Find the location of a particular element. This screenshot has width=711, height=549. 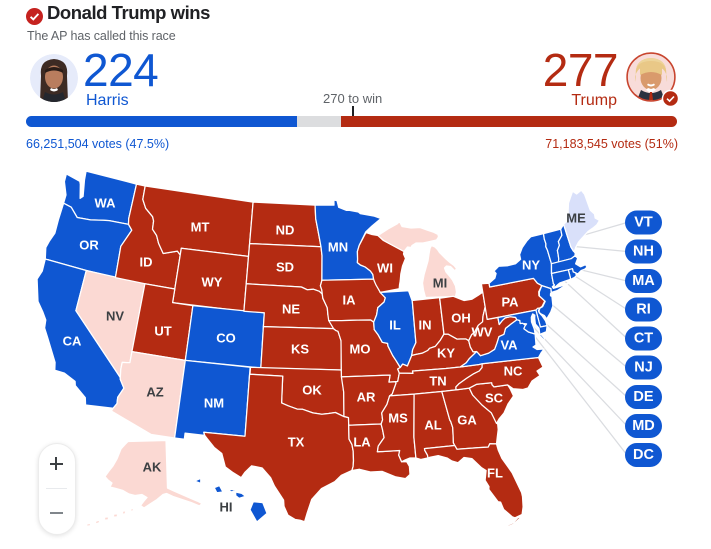

svg-text: AR is located at coordinates (366, 397).